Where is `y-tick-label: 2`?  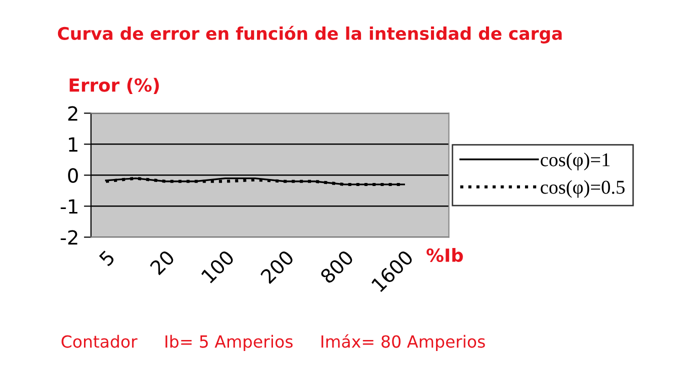
y-tick-label: 2 is located at coordinates (73, 113).